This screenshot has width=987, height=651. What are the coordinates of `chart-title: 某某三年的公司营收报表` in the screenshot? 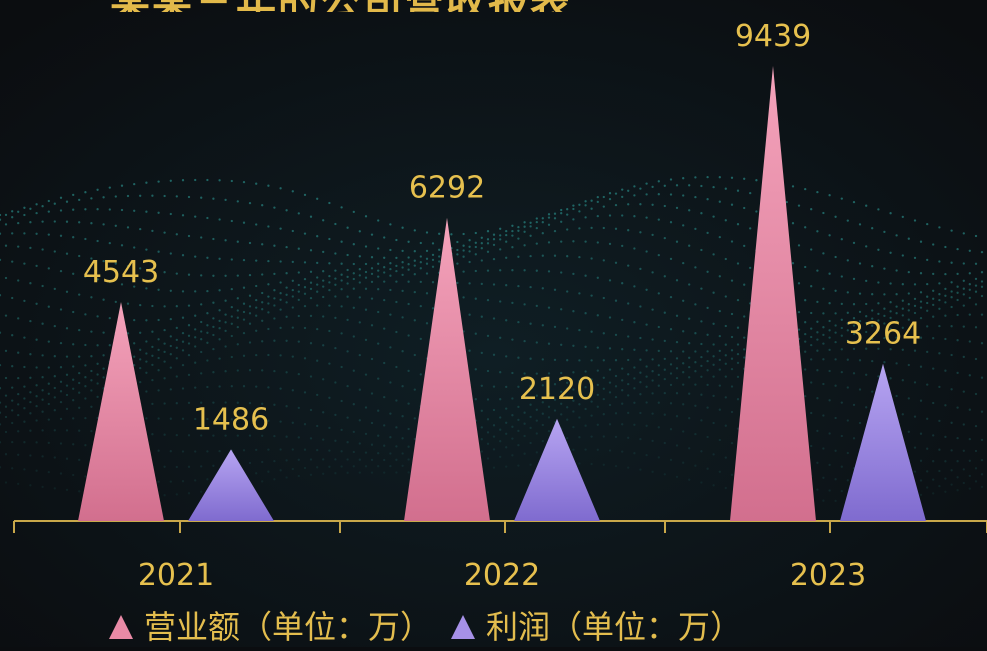 It's located at (341, 6).